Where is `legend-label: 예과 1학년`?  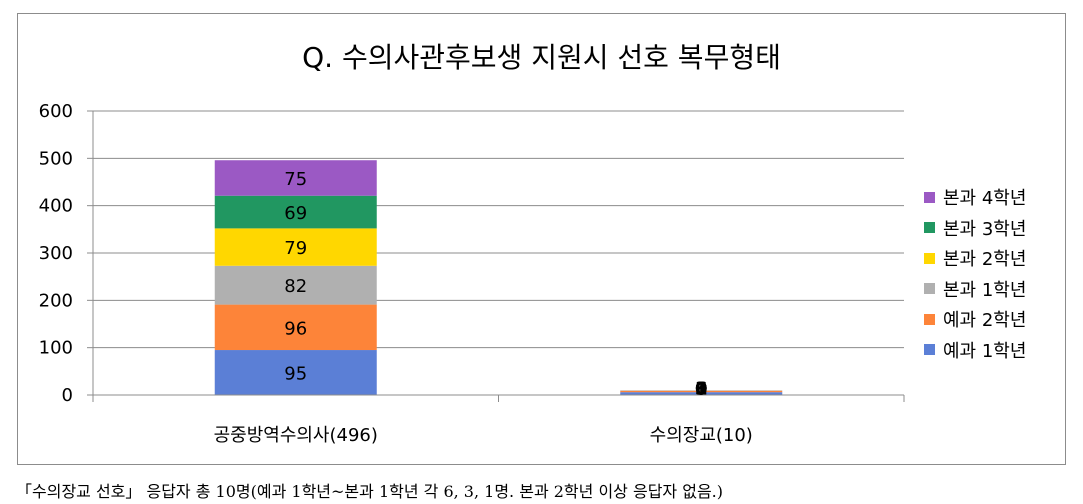 legend-label: 예과 1학년 is located at coordinates (985, 351).